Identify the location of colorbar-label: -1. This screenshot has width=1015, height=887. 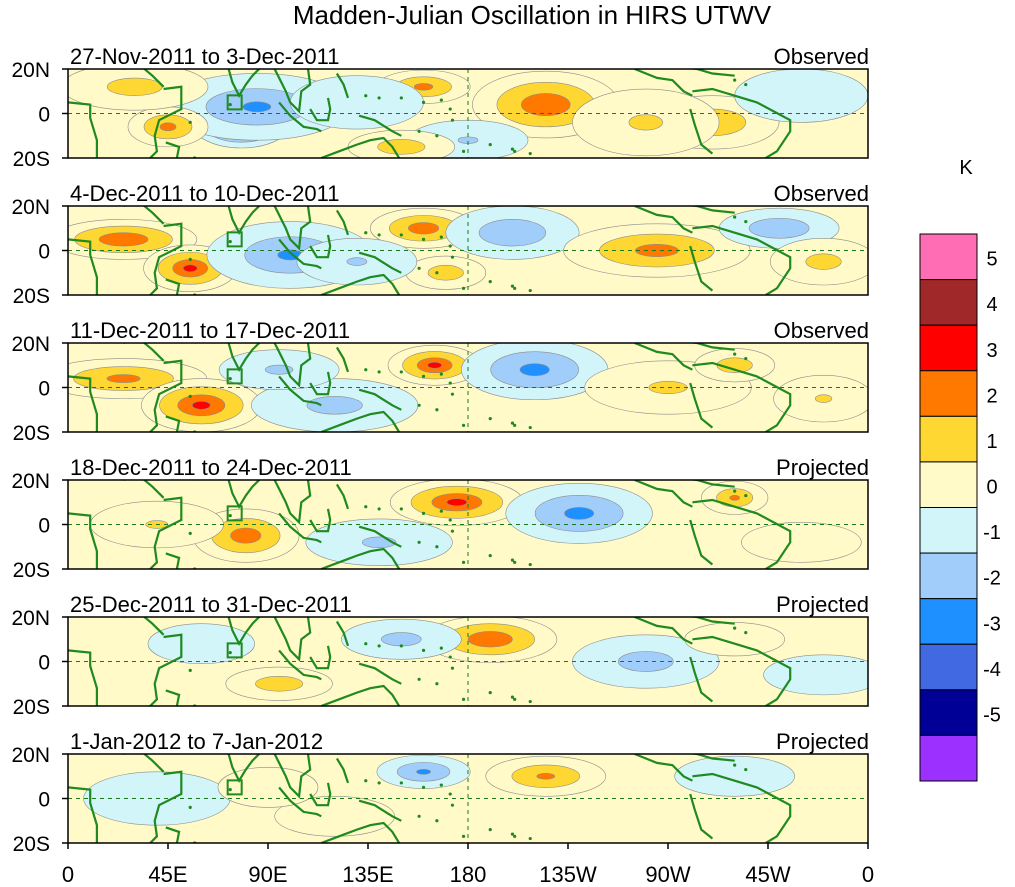
(992, 533).